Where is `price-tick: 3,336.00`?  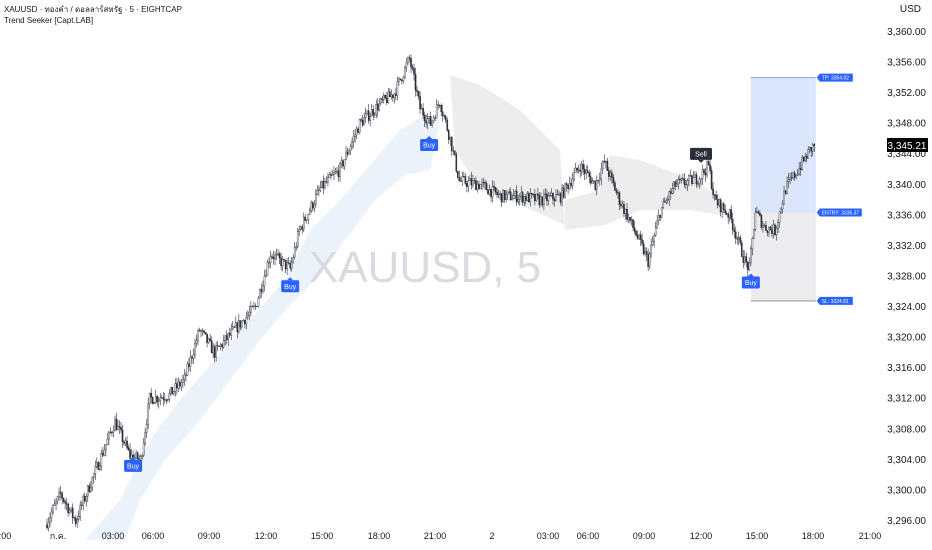
price-tick: 3,336.00 is located at coordinates (906, 215).